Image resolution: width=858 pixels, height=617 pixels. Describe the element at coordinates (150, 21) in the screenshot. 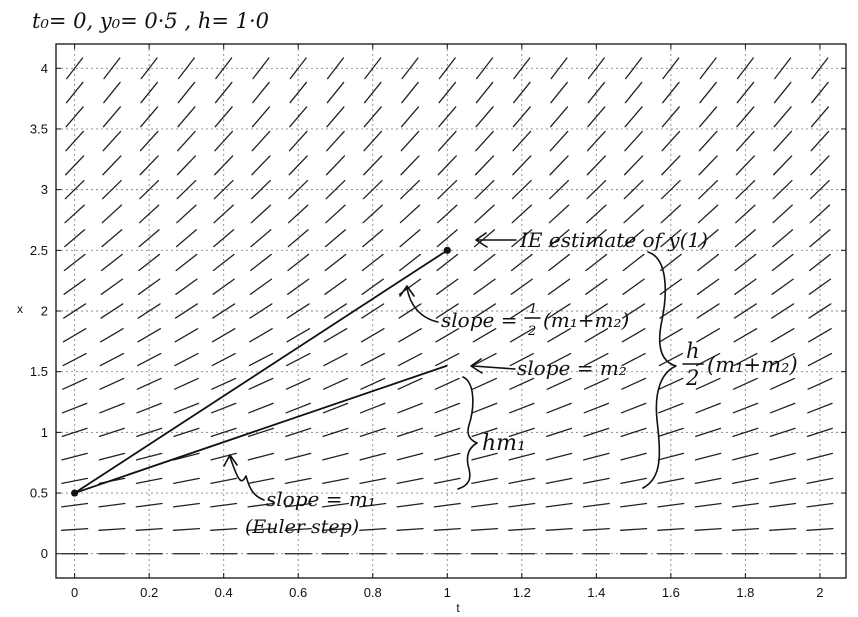

I see `chart-title: t₀= 0, y₀= 0·5 , h= 1·0` at that location.